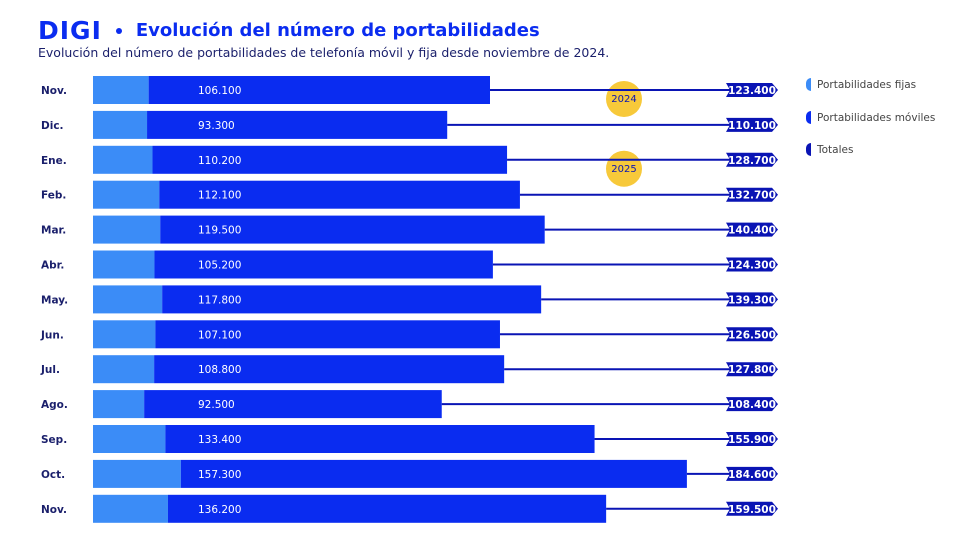  Describe the element at coordinates (219, 300) in the screenshot. I see `mobile-value-label: 117.800` at that location.